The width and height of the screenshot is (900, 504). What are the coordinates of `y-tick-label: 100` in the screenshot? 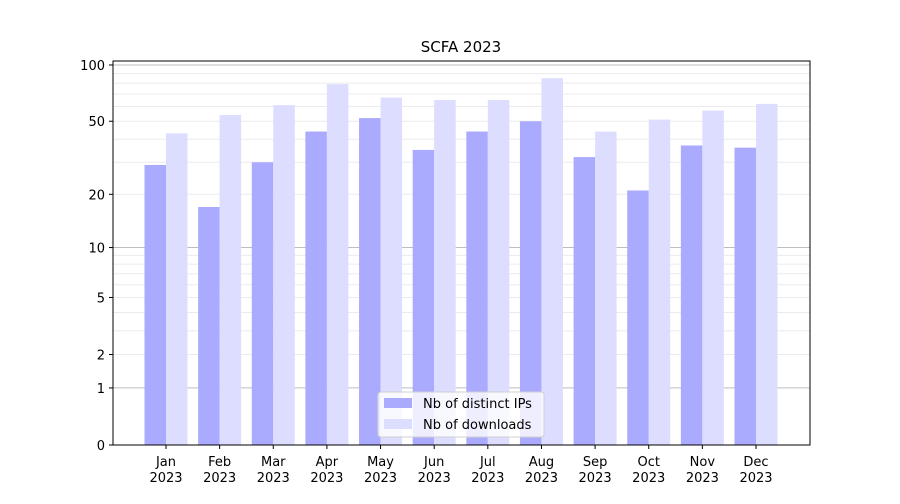 It's located at (92, 66).